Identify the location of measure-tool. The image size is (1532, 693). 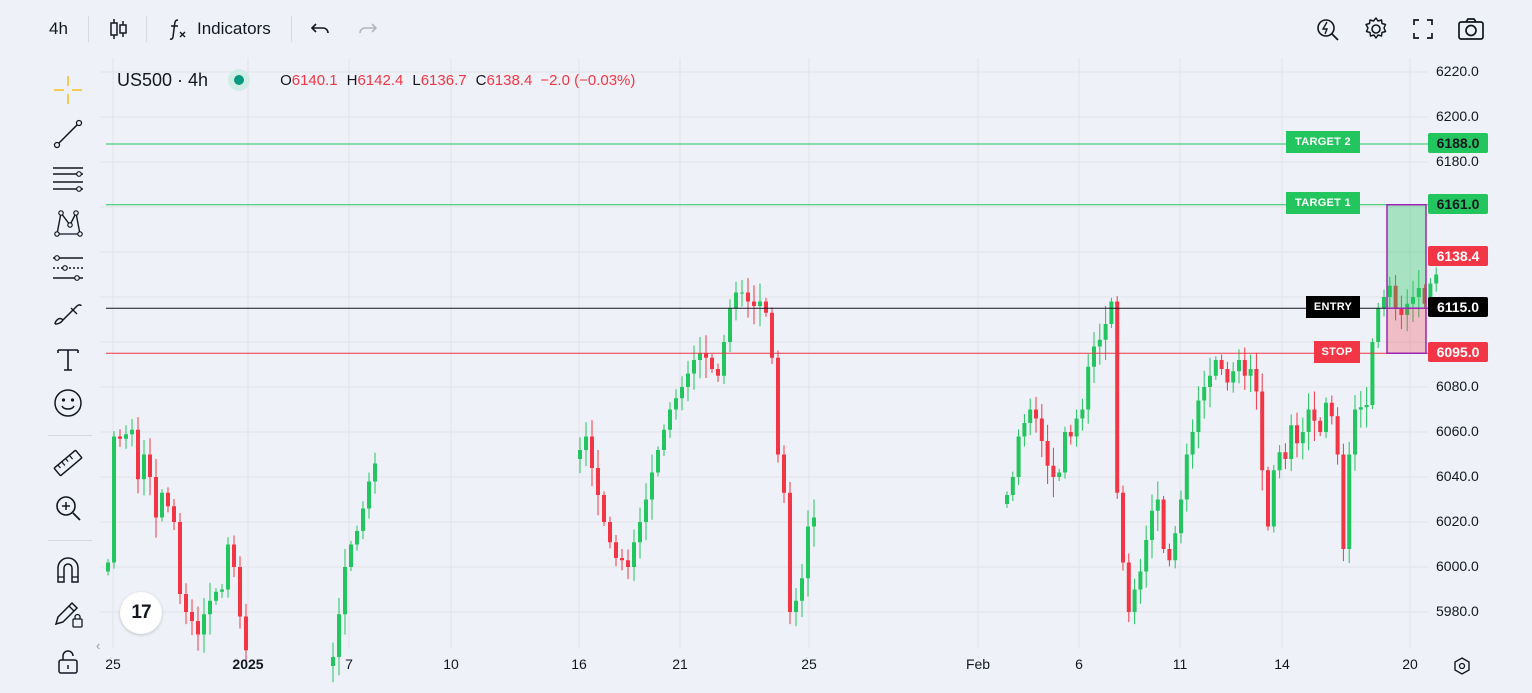
(68, 463).